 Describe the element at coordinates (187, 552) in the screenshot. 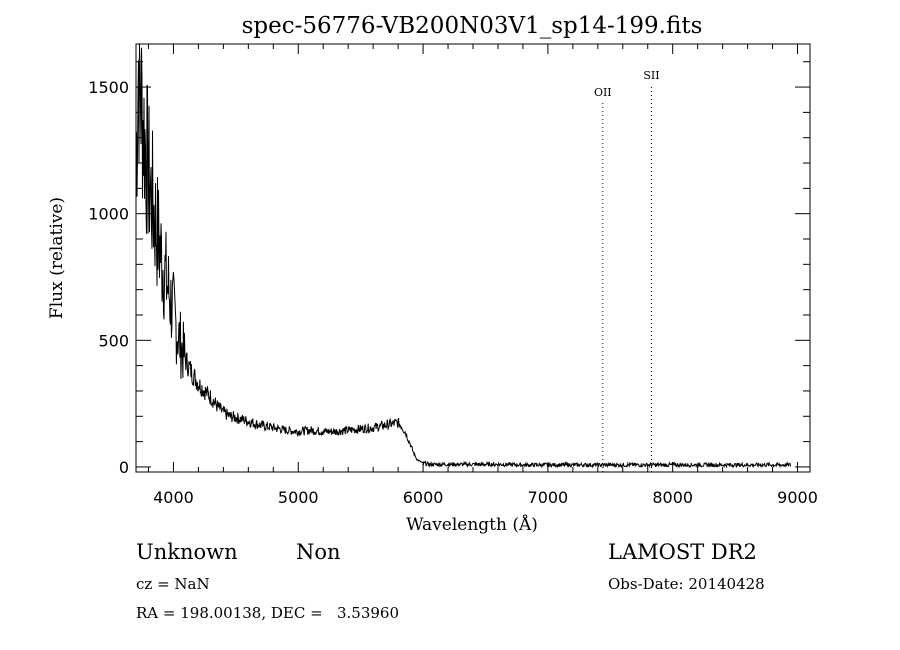

I see `object-class: Unknown` at that location.